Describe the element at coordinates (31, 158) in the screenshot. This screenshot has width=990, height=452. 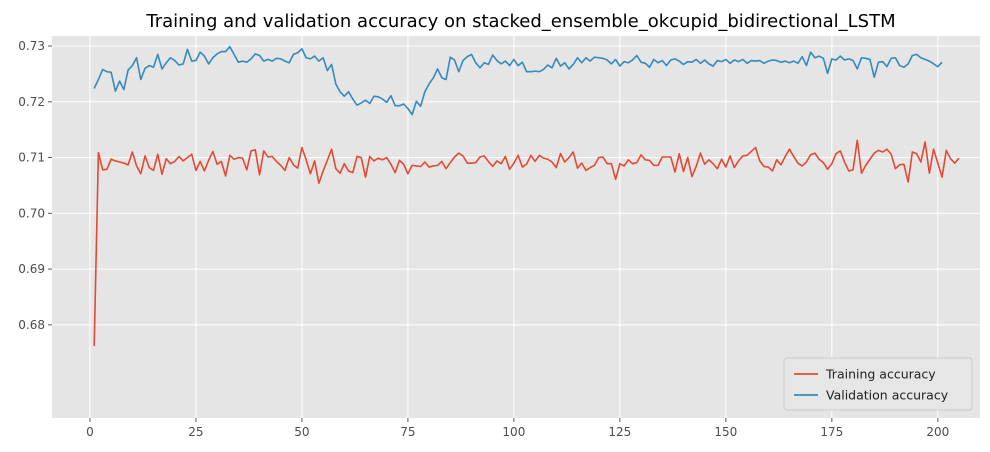
I see `y-tick-label: 0.71` at that location.